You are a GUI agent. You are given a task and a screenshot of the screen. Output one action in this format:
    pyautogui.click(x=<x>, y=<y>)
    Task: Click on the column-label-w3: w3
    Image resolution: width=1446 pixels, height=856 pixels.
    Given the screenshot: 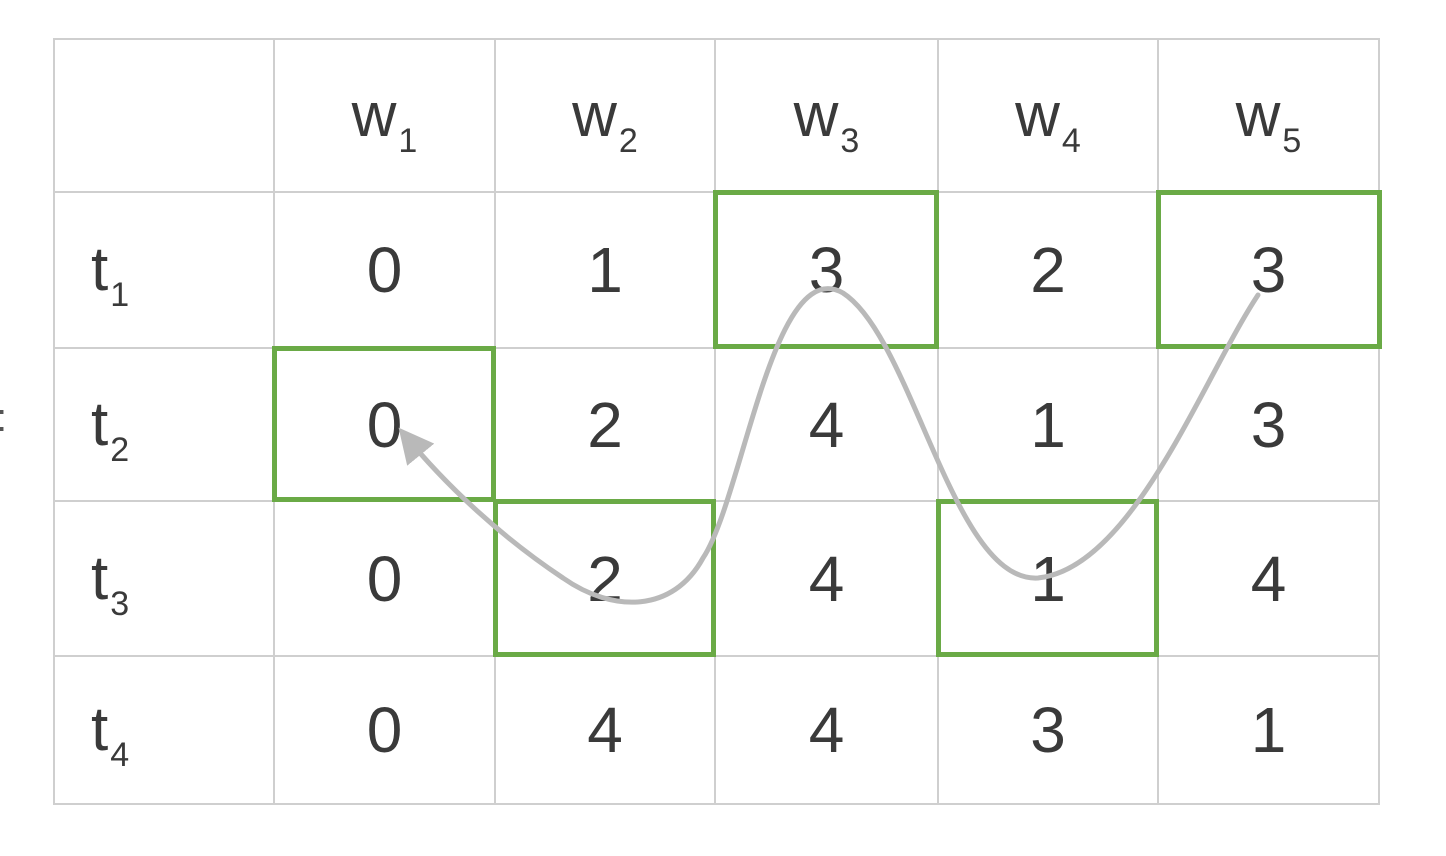 What is the action you would take?
    pyautogui.click(x=827, y=121)
    